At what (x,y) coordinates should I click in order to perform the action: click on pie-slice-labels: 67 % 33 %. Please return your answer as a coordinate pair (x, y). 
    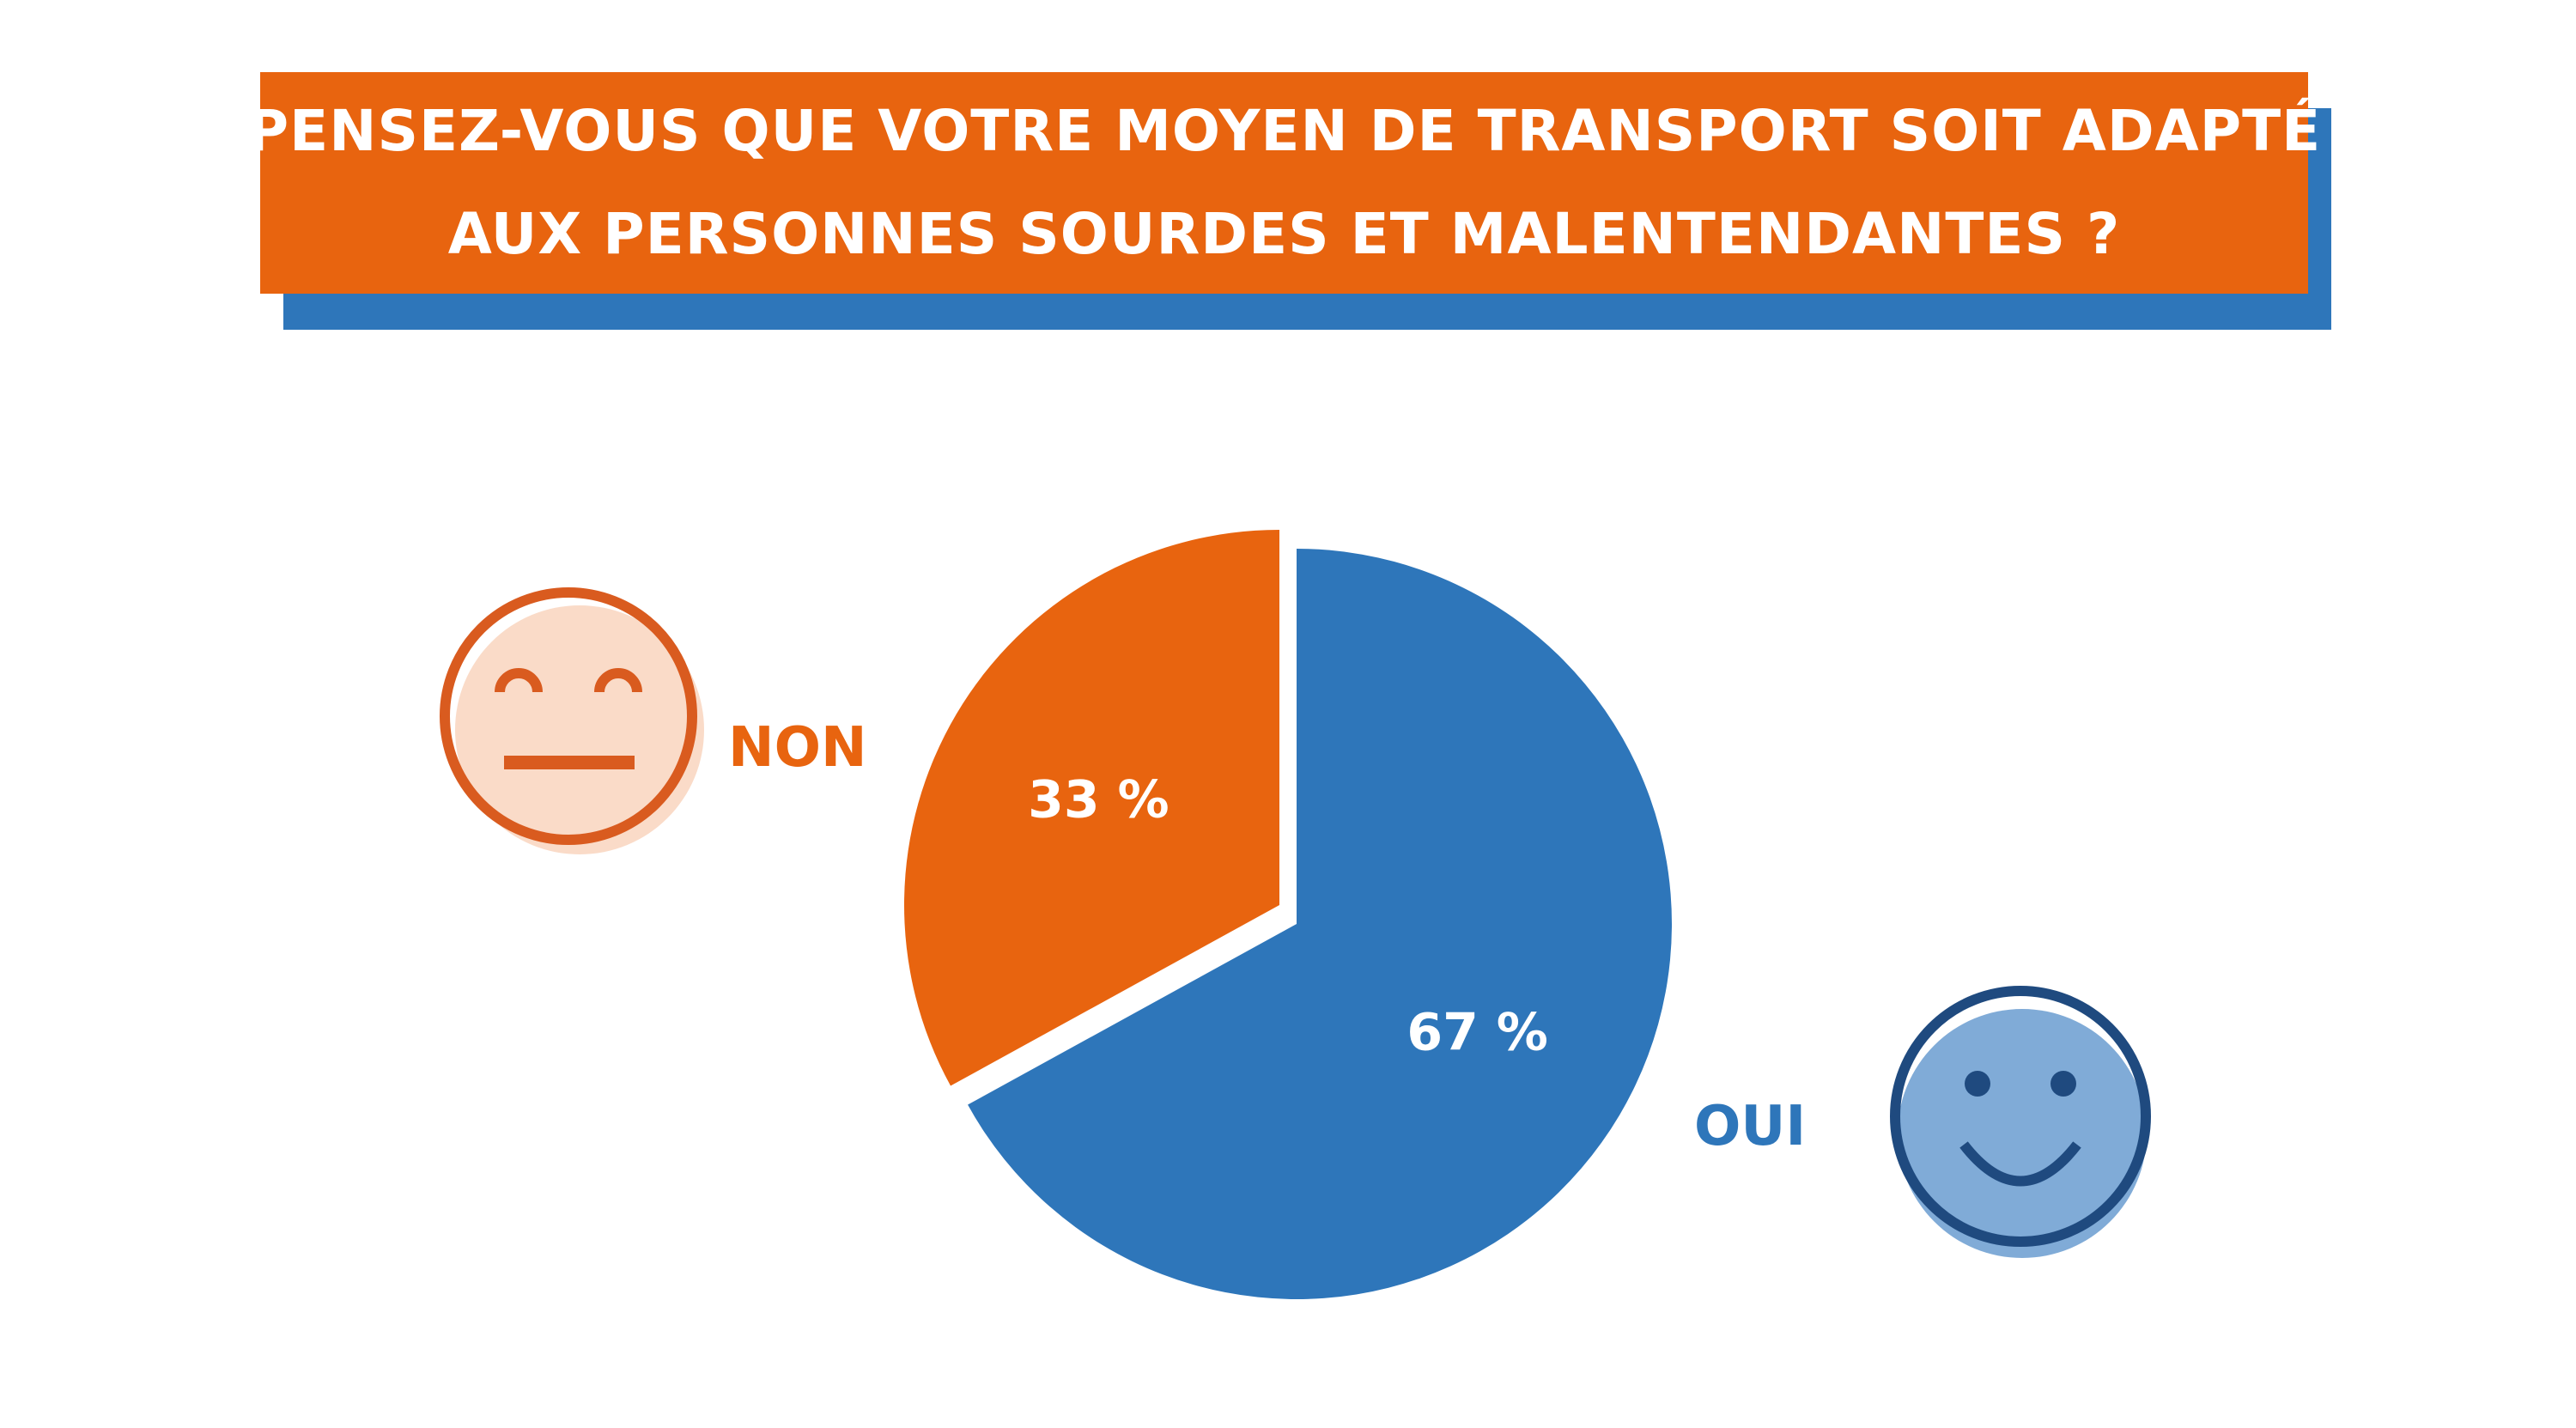
    Looking at the image, I should click on (1288, 916).